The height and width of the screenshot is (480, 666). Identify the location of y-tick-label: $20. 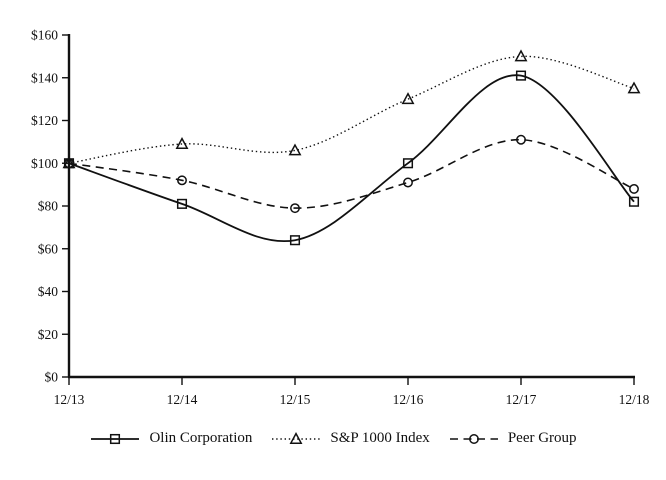
(48, 334).